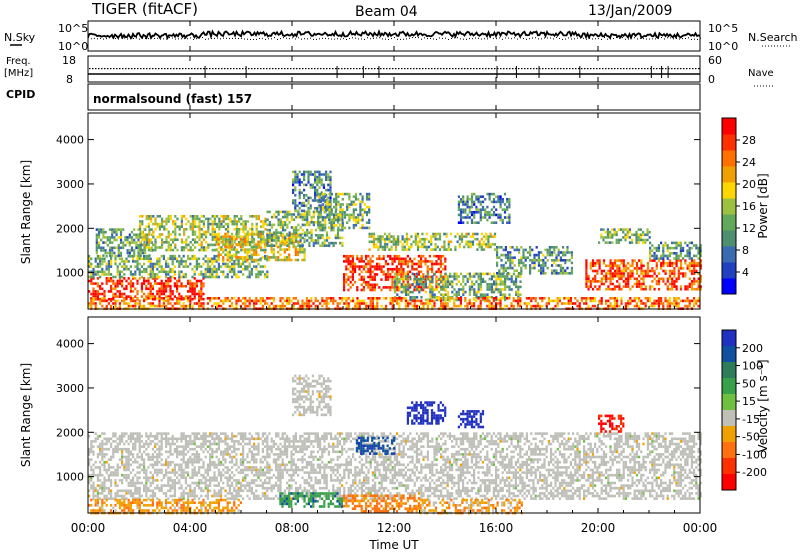 The height and width of the screenshot is (554, 800). I want to click on cpid-label: CPID, so click(20, 94).